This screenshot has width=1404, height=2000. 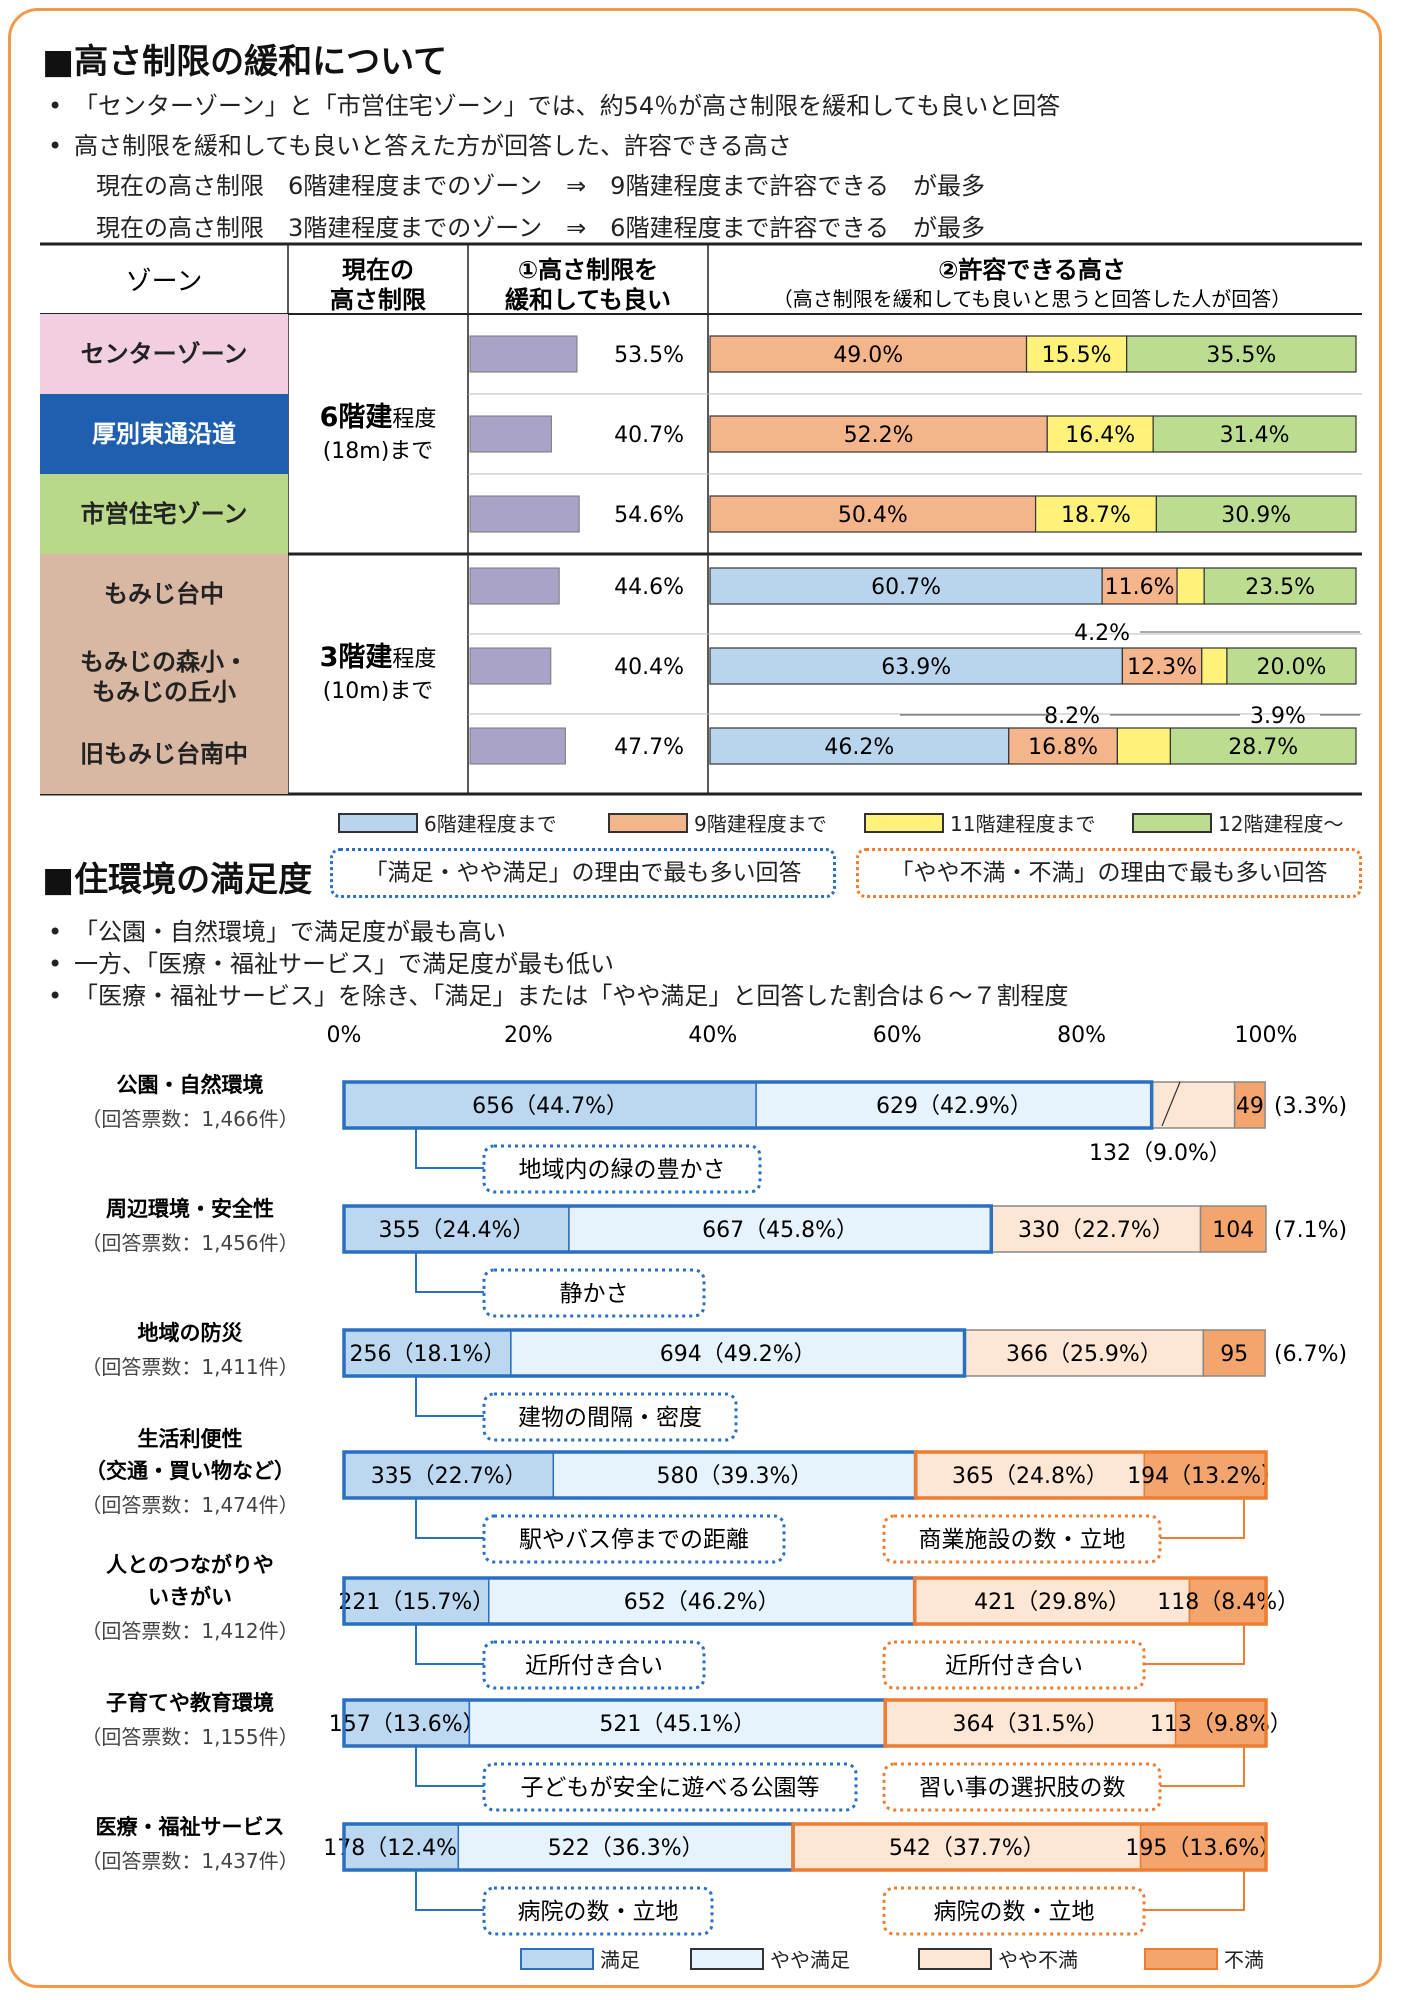 I want to click on category-label-4: 人とのつながりや, so click(x=190, y=1565).